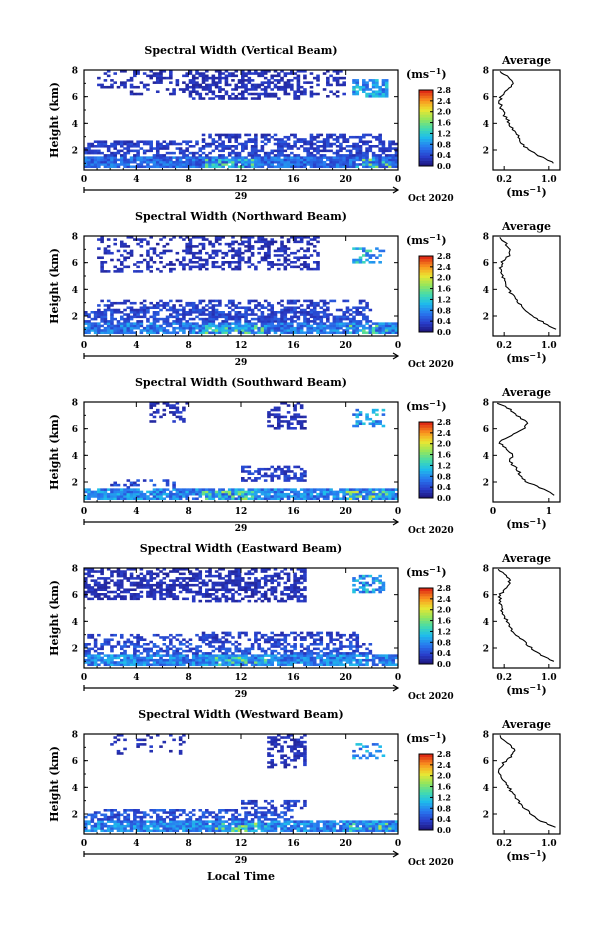 The image size is (611, 929). What do you see at coordinates (426, 453) in the screenshot?
I see `colorbar-segment` at bounding box center [426, 453].